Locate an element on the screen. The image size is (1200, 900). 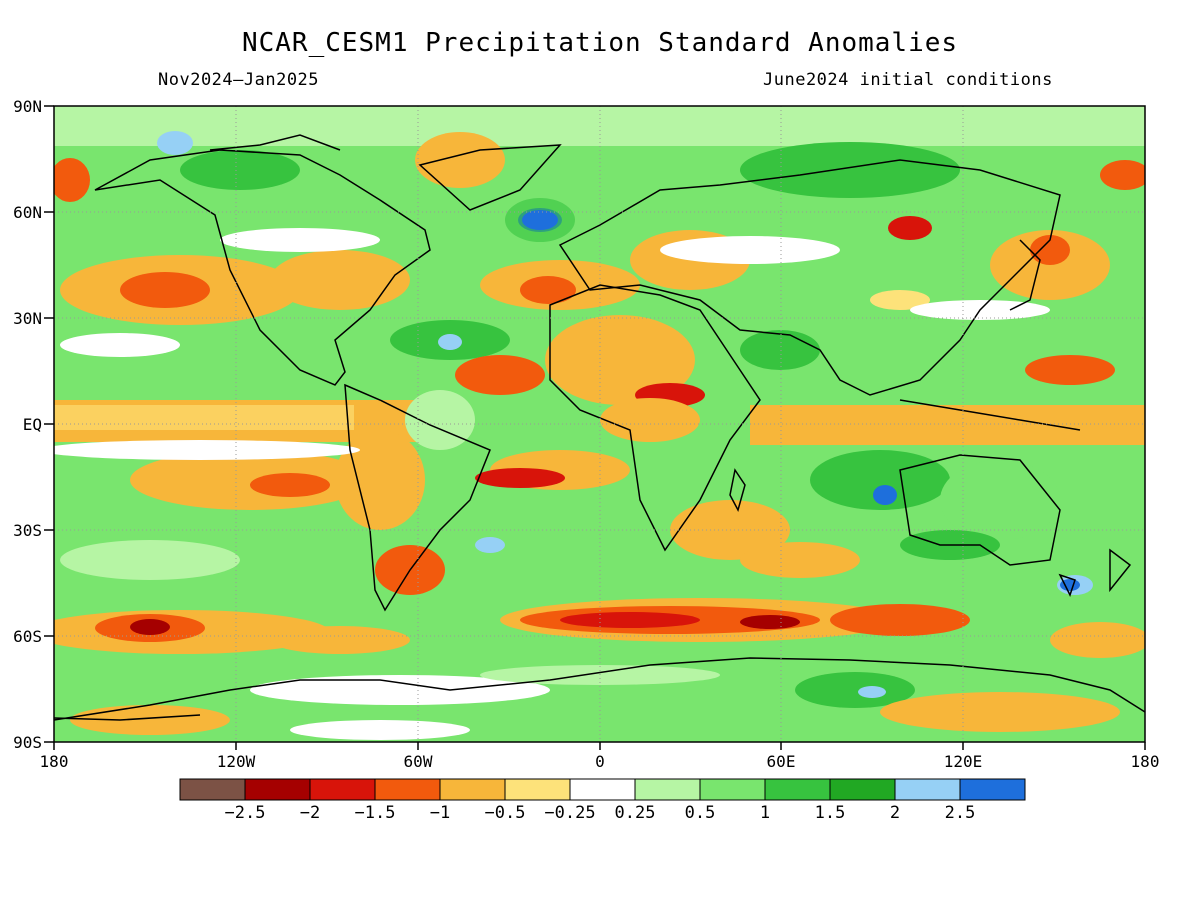
lat-label: 90N is located at coordinates (27, 106).